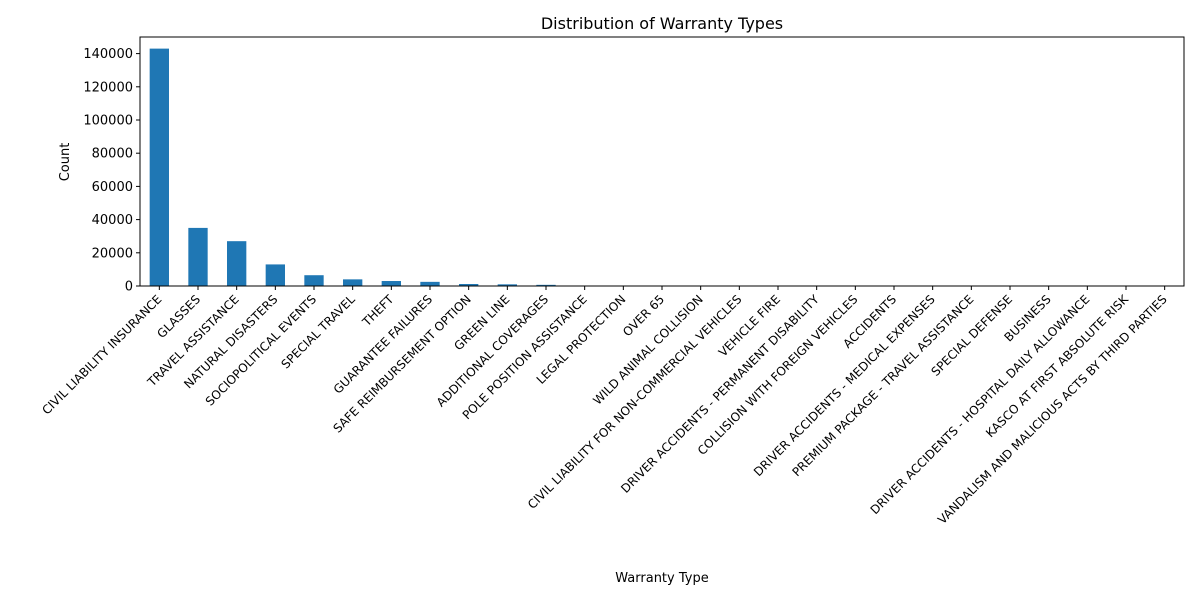 Image resolution: width=1200 pixels, height=604 pixels. Describe the element at coordinates (101, 354) in the screenshot. I see `x-tick-label: CIVIL LIABILITY INSURANCE` at that location.